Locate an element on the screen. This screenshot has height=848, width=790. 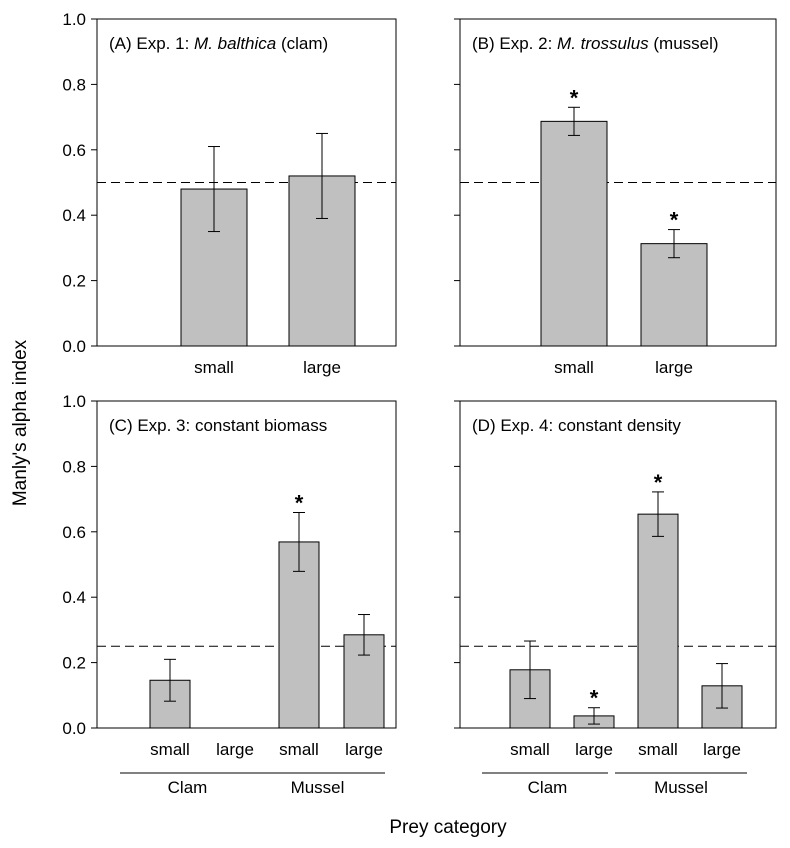
panel-title: (C) Exp. 3: constant biomass is located at coordinates (218, 425).